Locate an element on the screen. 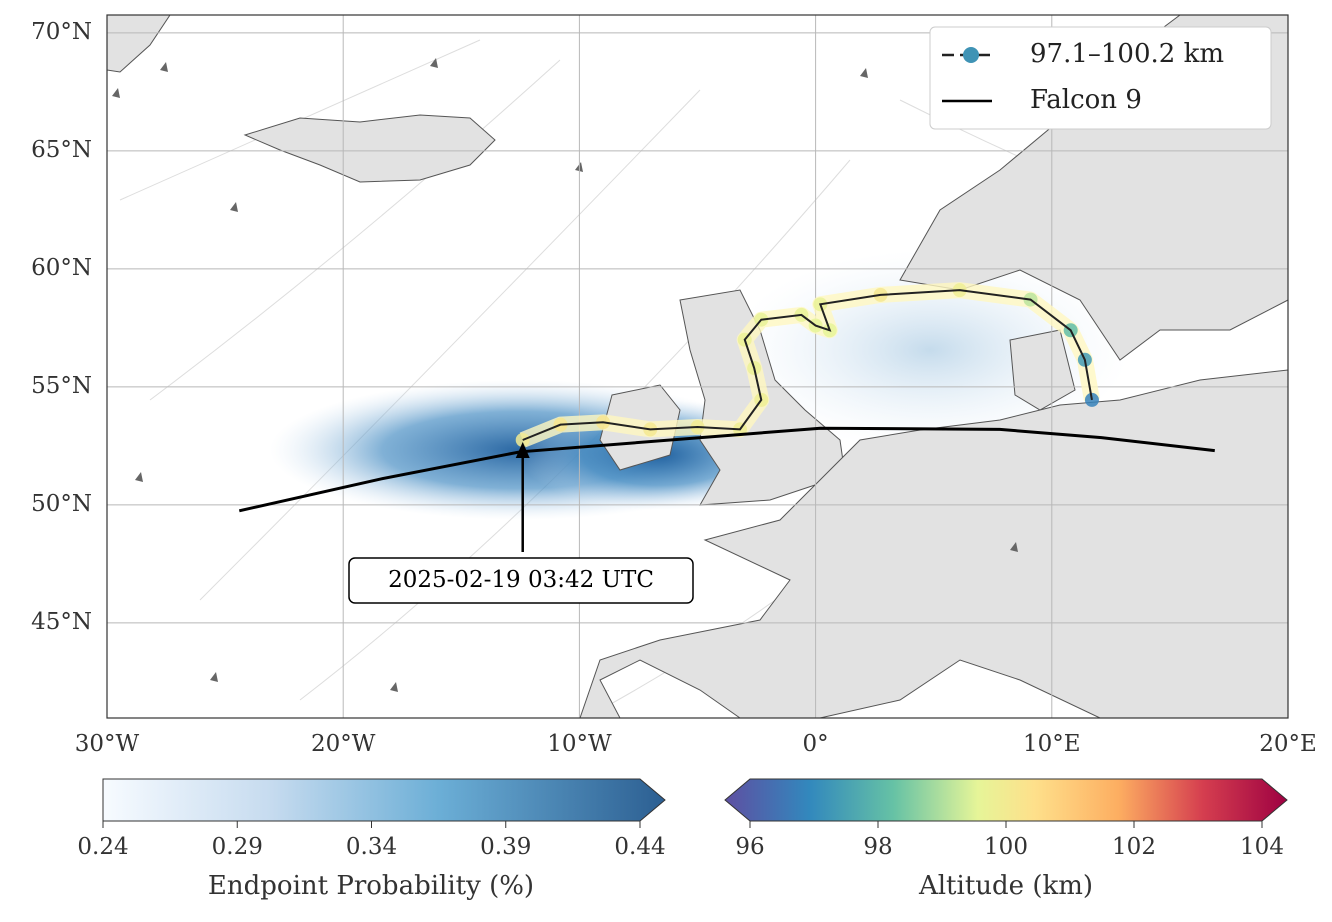 Image resolution: width=1332 pixels, height=922 pixels. y-tick-label: 70°N is located at coordinates (61, 32).